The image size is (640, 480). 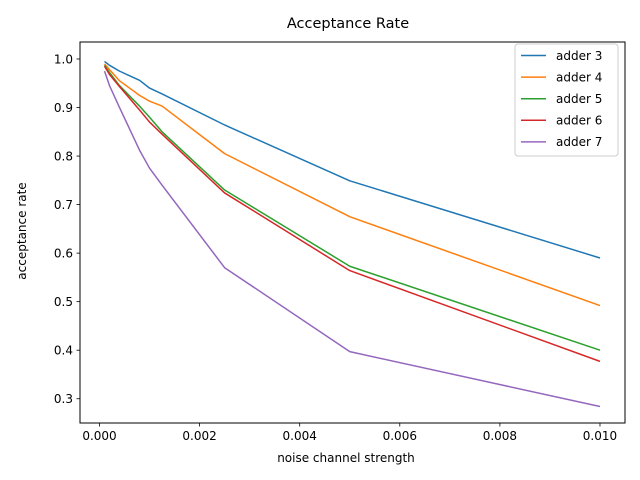 What do you see at coordinates (400, 436) in the screenshot?
I see `x-tick-label: 0.006` at bounding box center [400, 436].